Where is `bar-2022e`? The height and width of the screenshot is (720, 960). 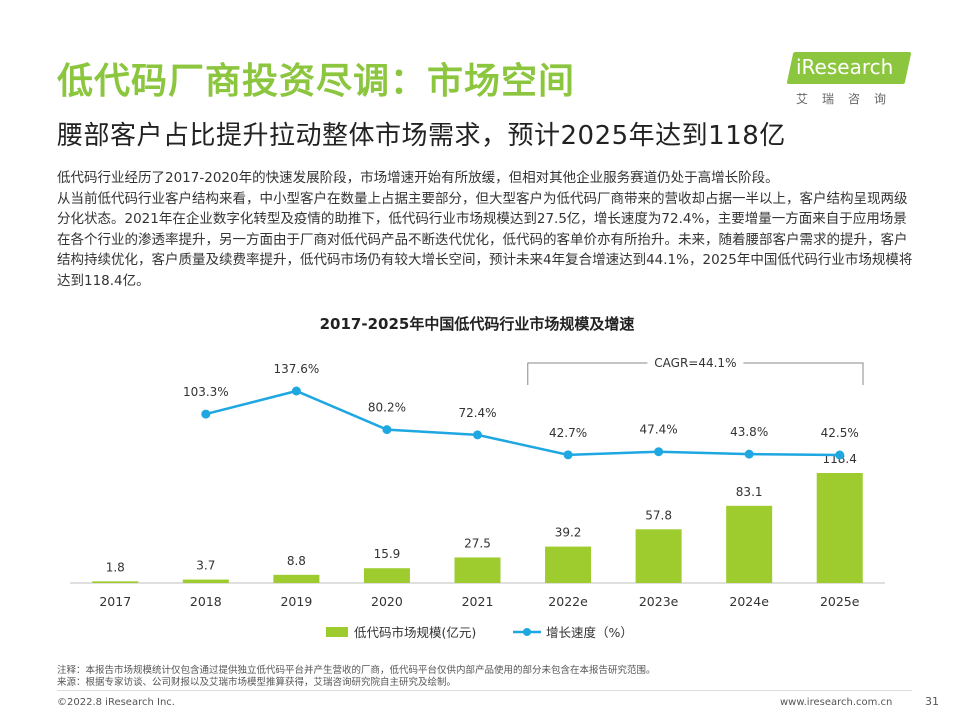
bar-2022e is located at coordinates (568, 564).